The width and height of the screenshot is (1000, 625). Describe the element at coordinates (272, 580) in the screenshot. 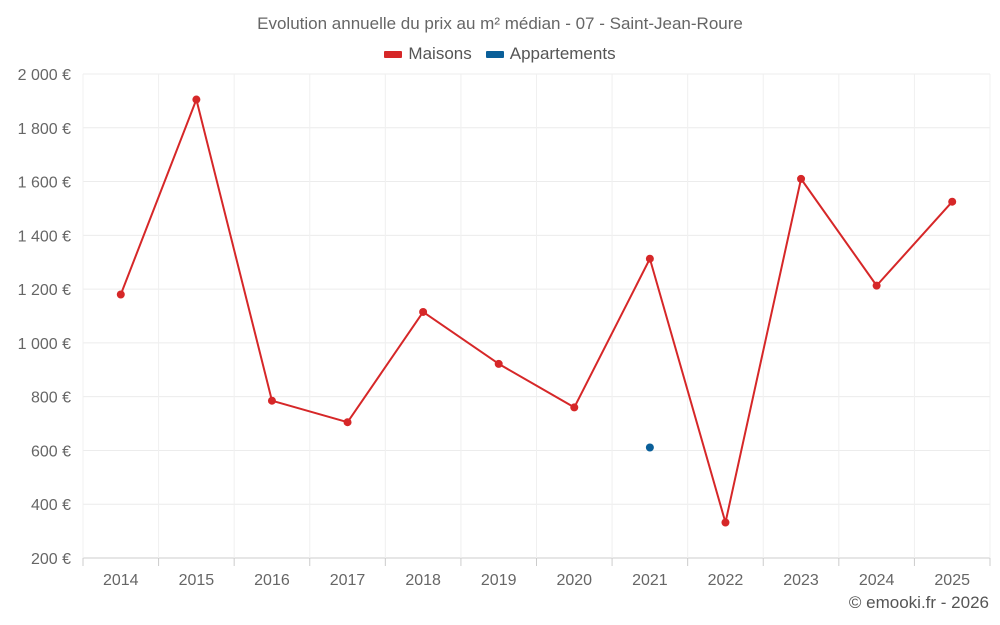

I see `x-tick-label: 2016` at that location.